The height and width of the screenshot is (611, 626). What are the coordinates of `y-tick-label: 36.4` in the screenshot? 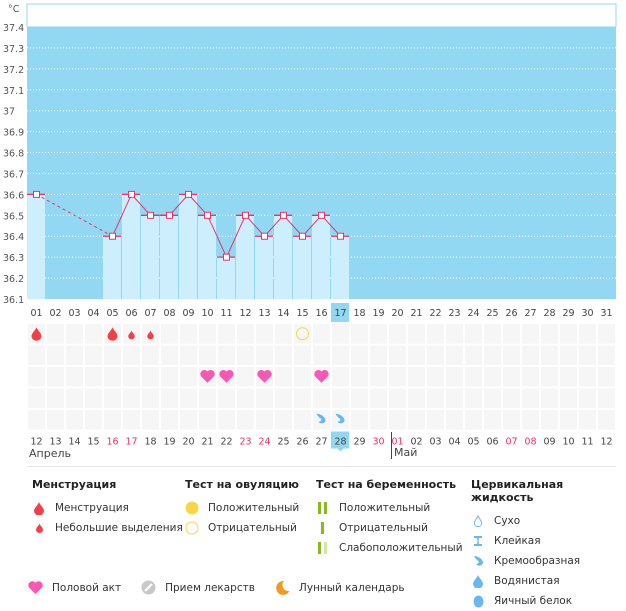 It's located at (13, 237).